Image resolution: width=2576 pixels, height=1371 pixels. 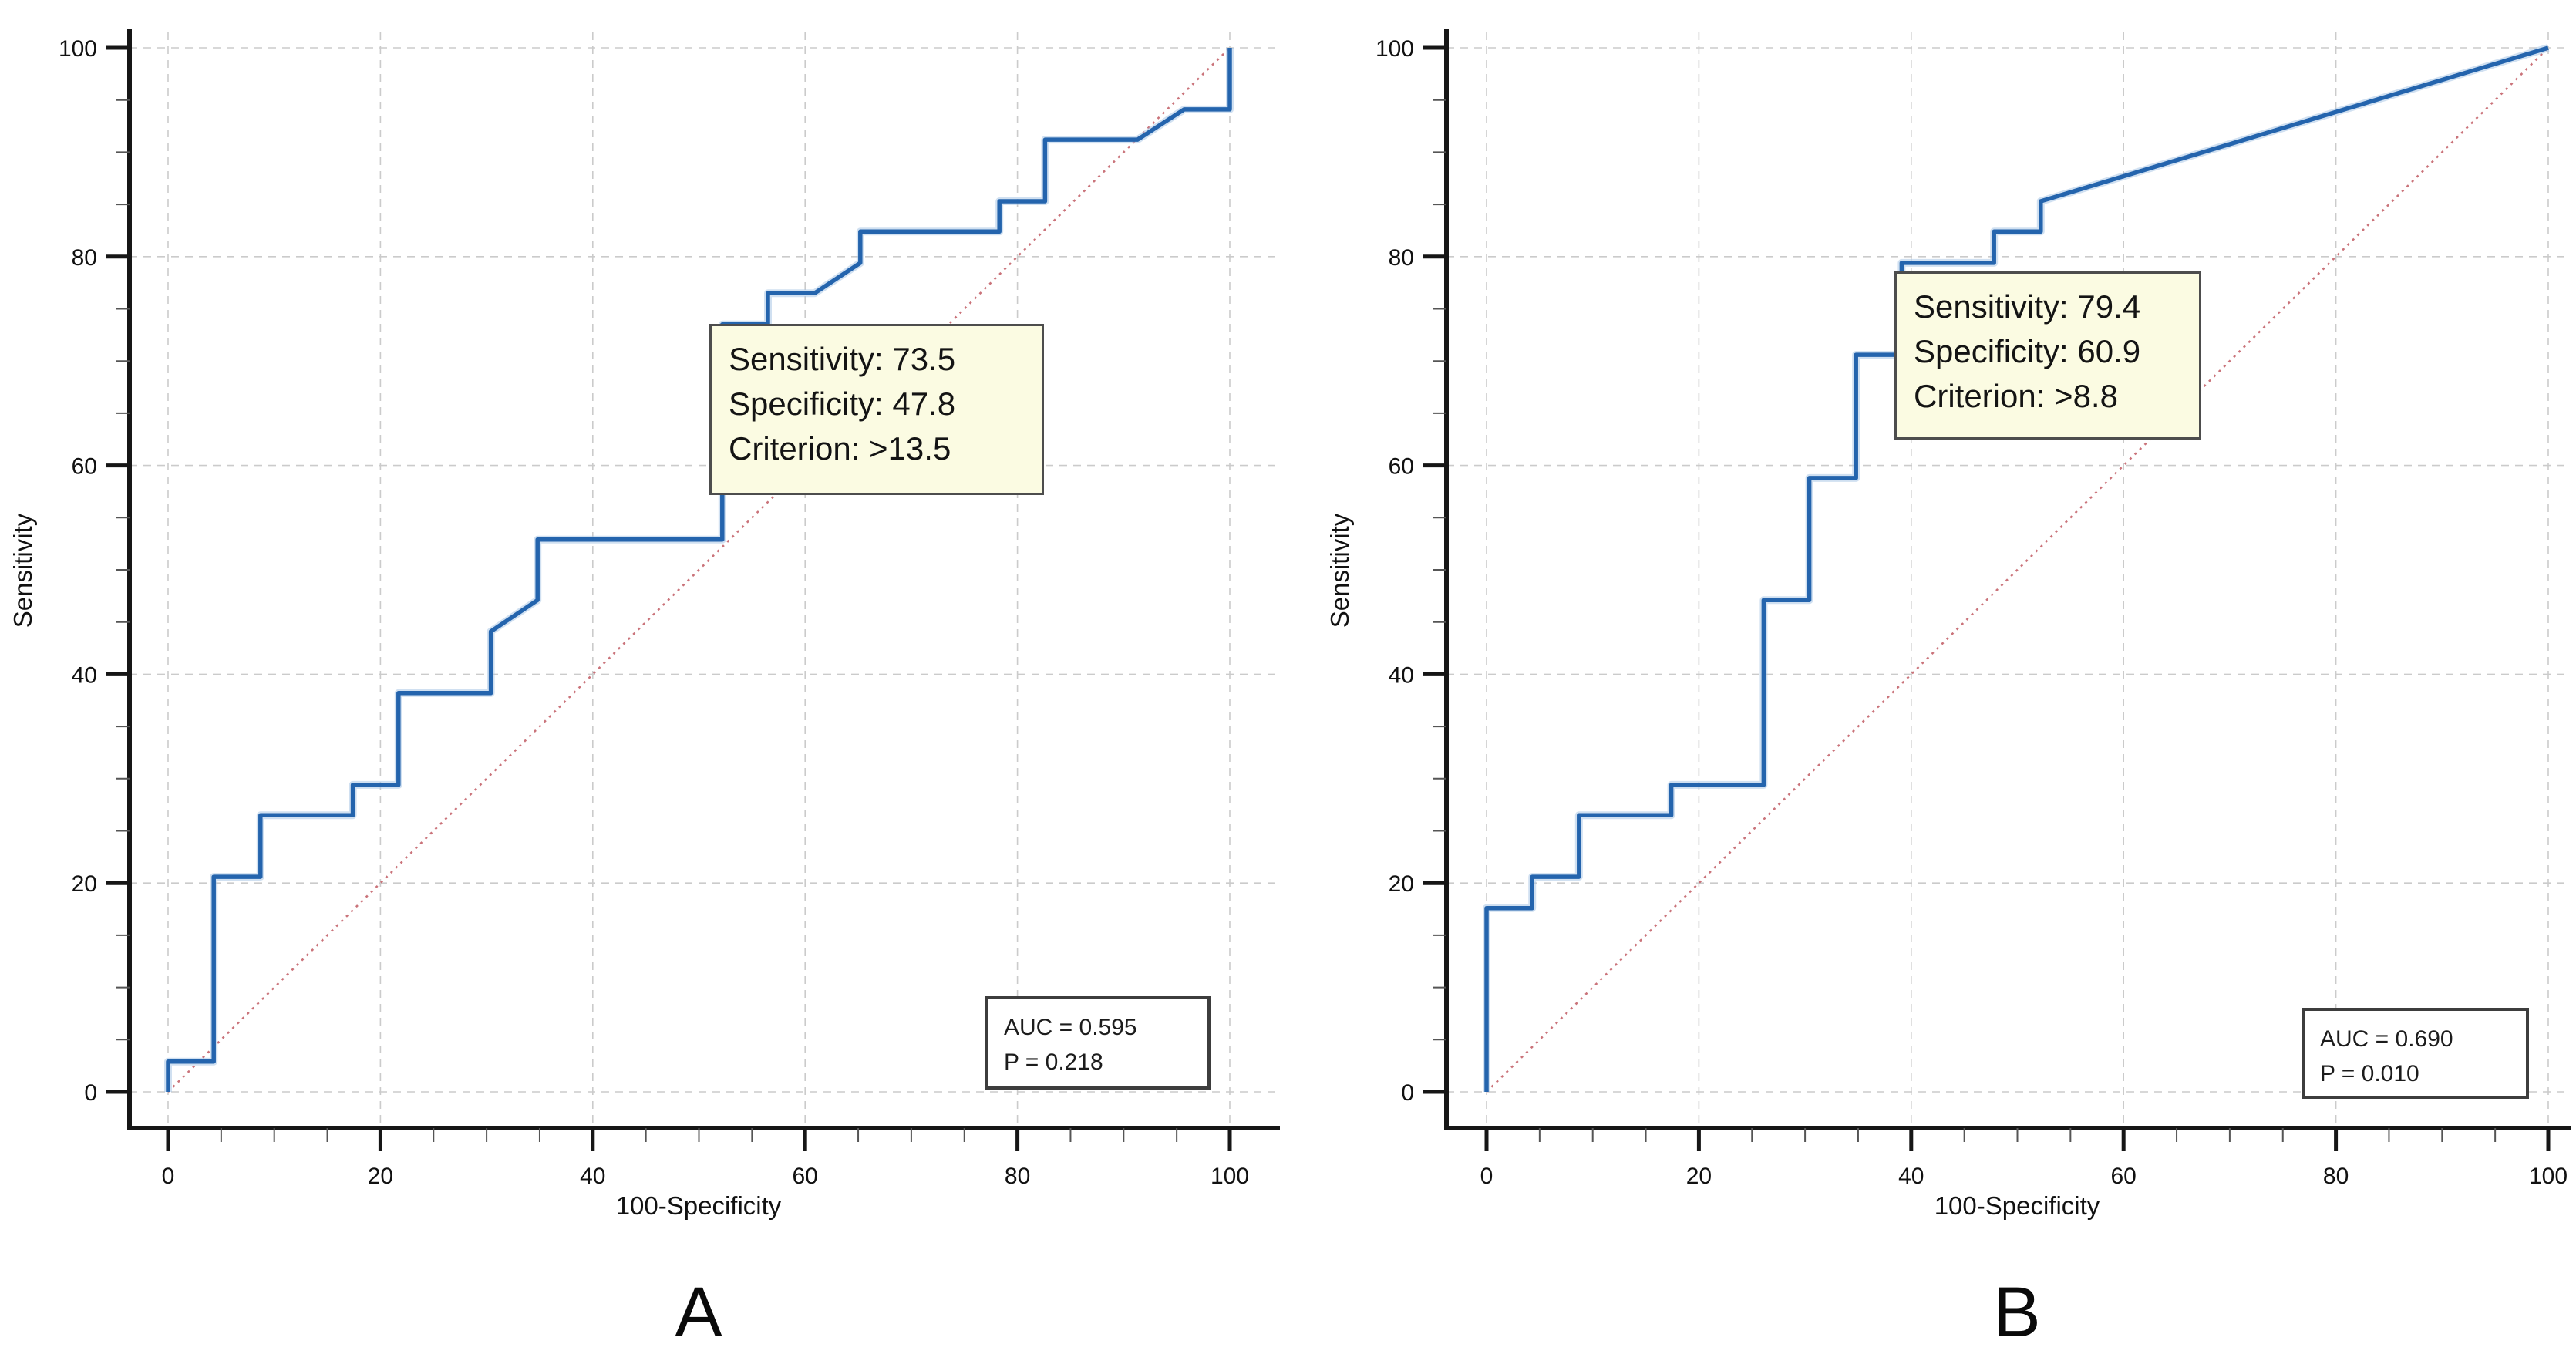 What do you see at coordinates (2415, 1053) in the screenshot?
I see `auc-box-b: AUC = 0.690 P = 0.010` at bounding box center [2415, 1053].